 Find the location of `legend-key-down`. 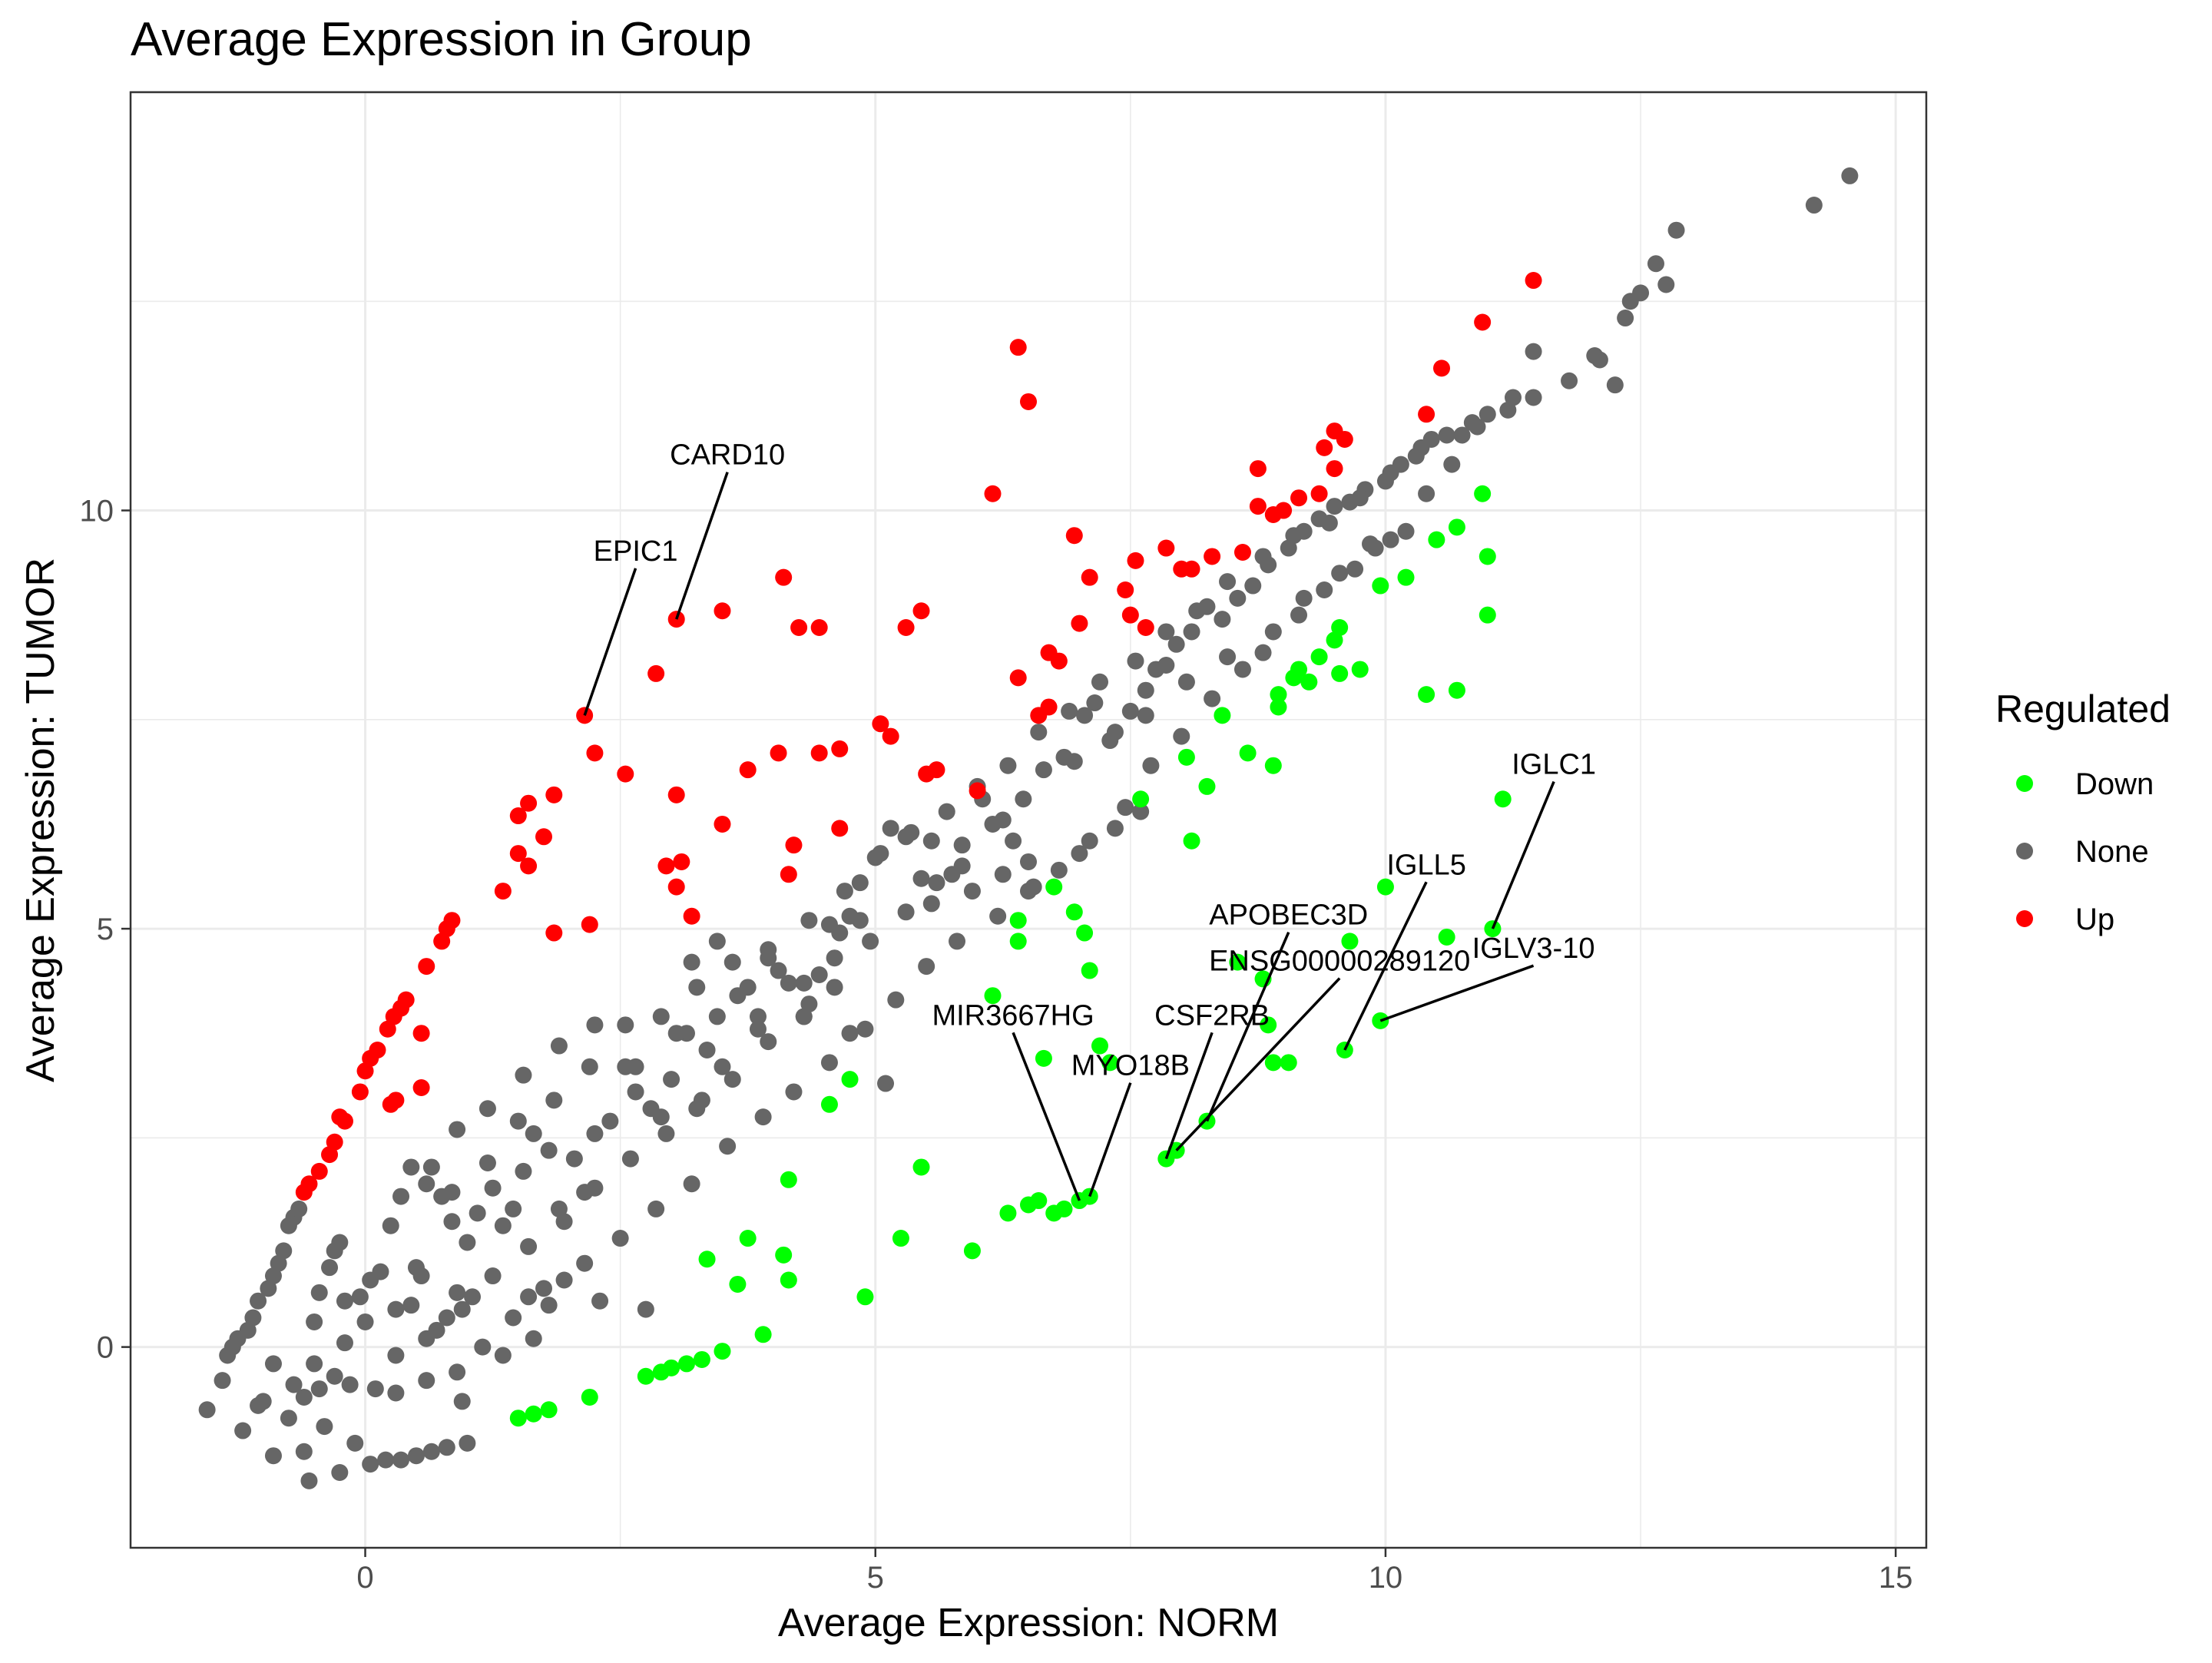

legend-key-down is located at coordinates (2025, 783).